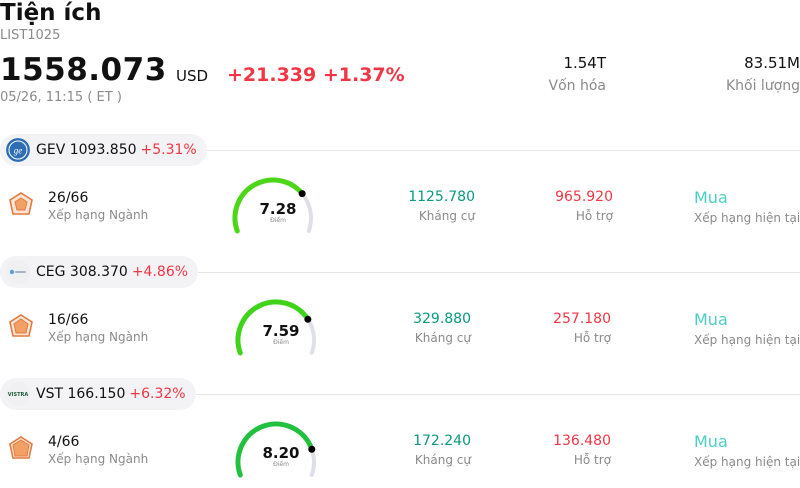  What do you see at coordinates (278, 209) in the screenshot?
I see `score-value: 7.28` at bounding box center [278, 209].